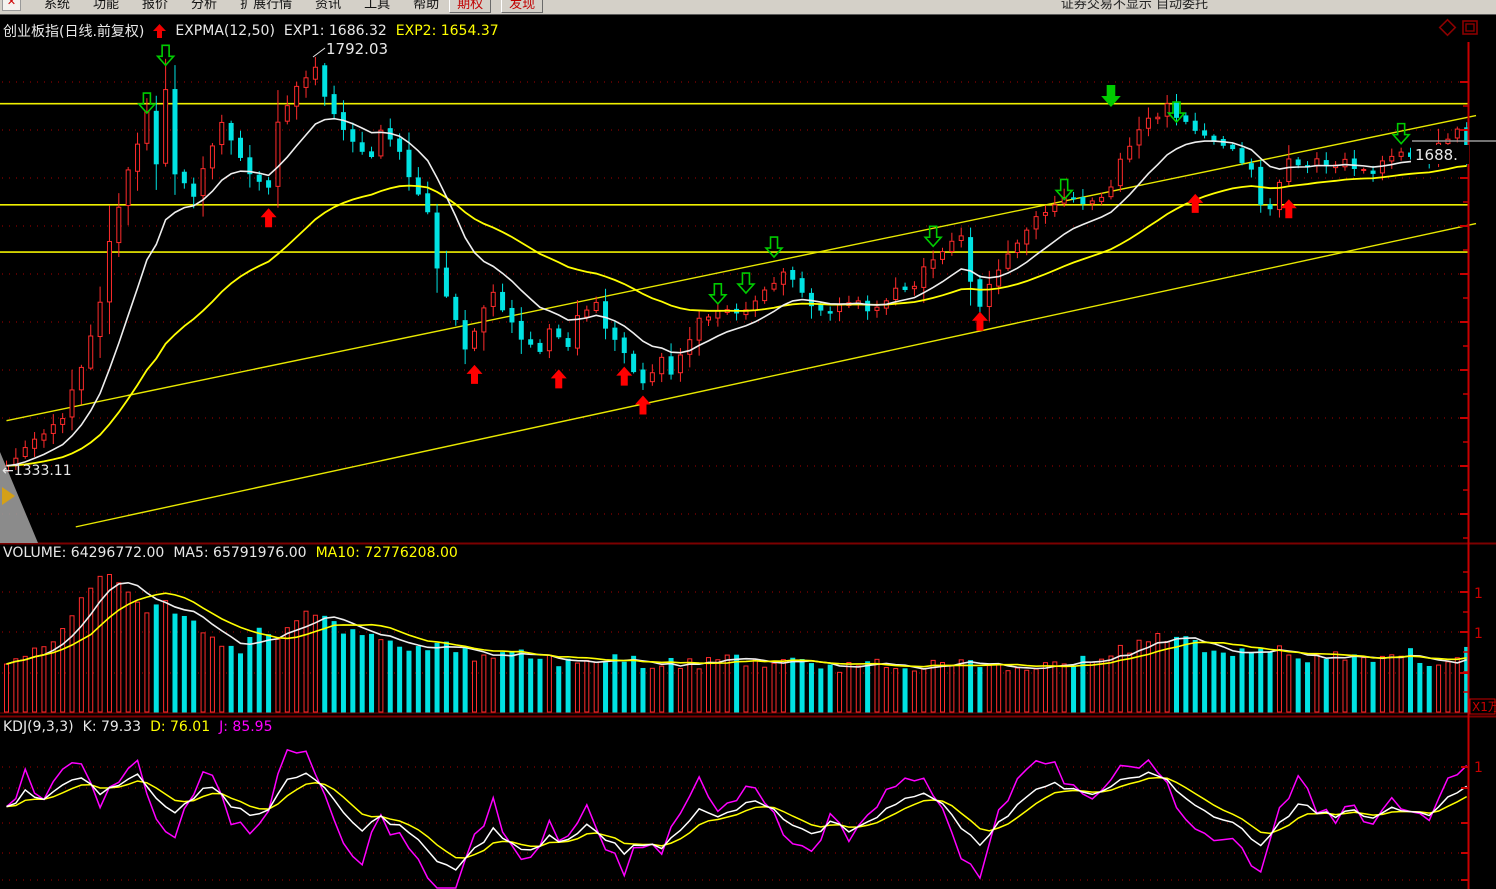 This screenshot has width=1496, height=889. Describe the element at coordinates (328, 6) in the screenshot. I see `menu-news: 资讯` at that location.